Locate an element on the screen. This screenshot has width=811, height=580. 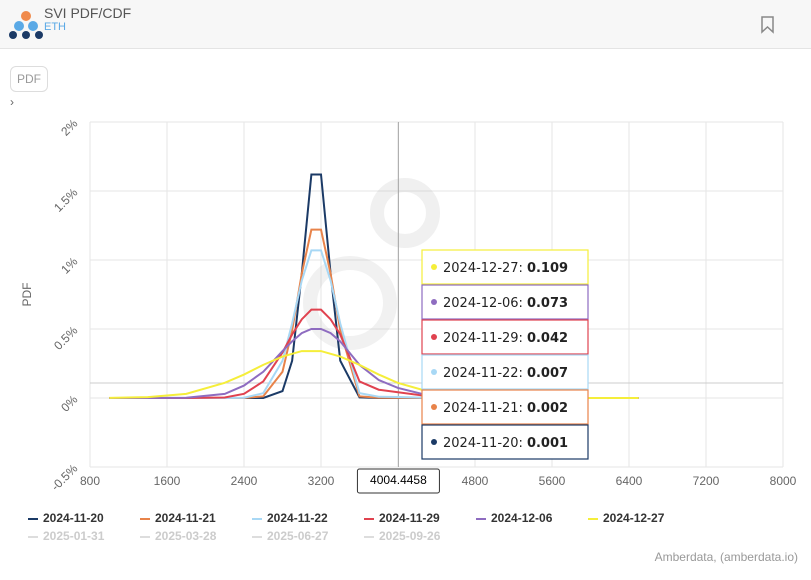
tooltip-label: 2024-12-06: is located at coordinates (483, 303).